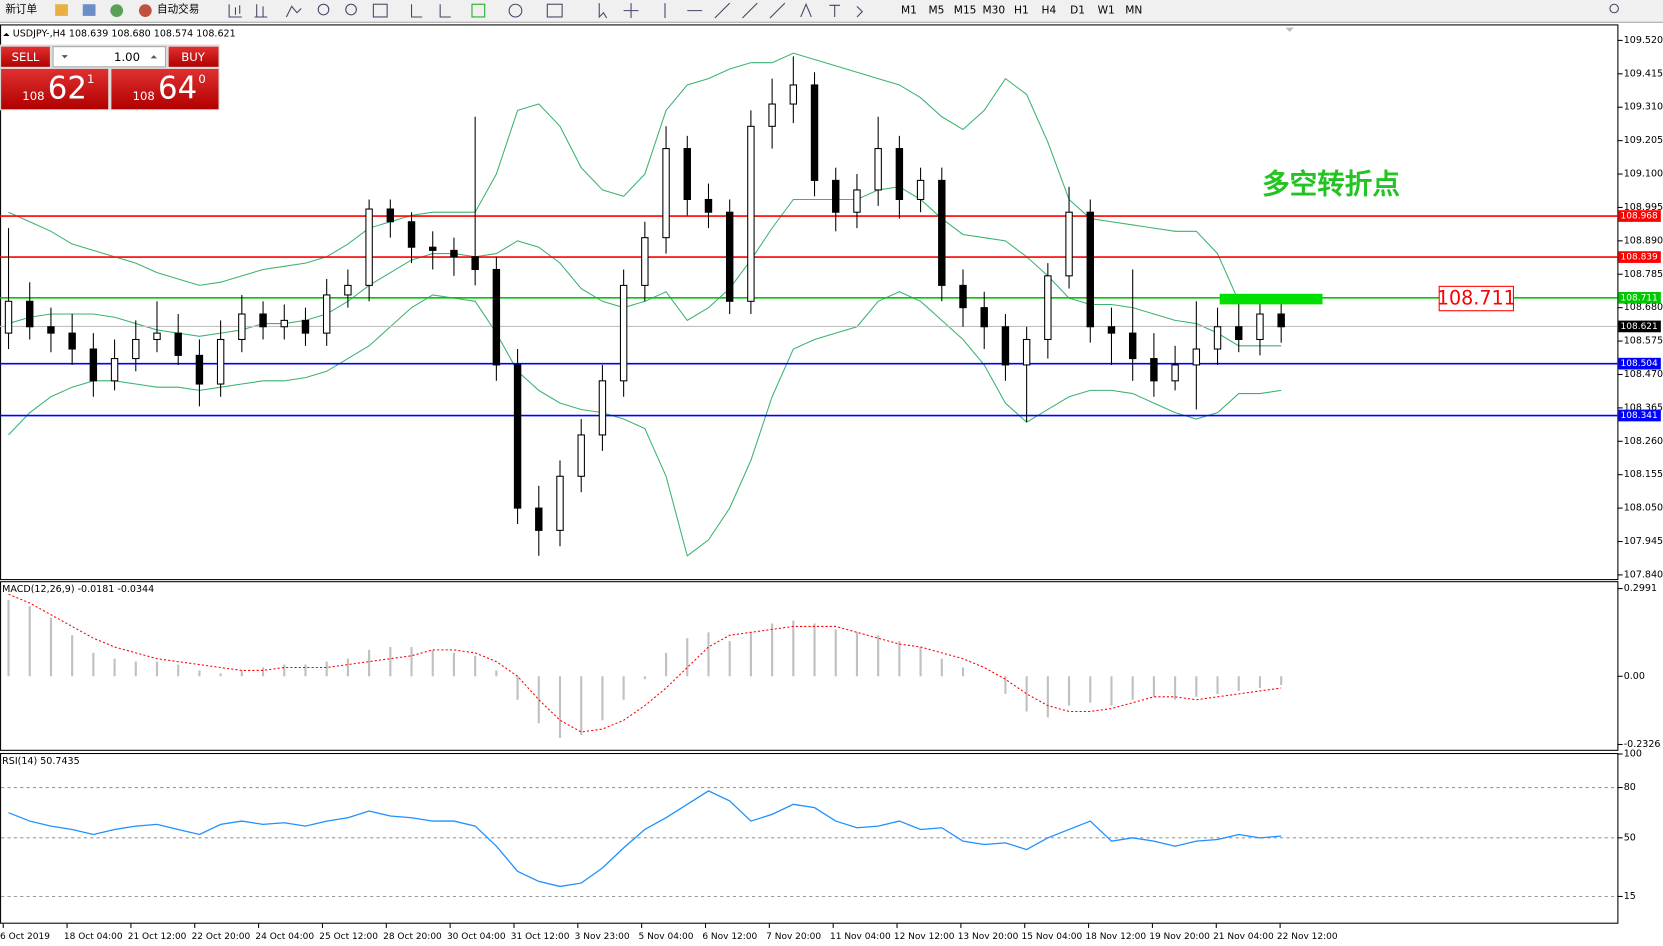  I want to click on y-tick-label: 100, so click(1633, 754).